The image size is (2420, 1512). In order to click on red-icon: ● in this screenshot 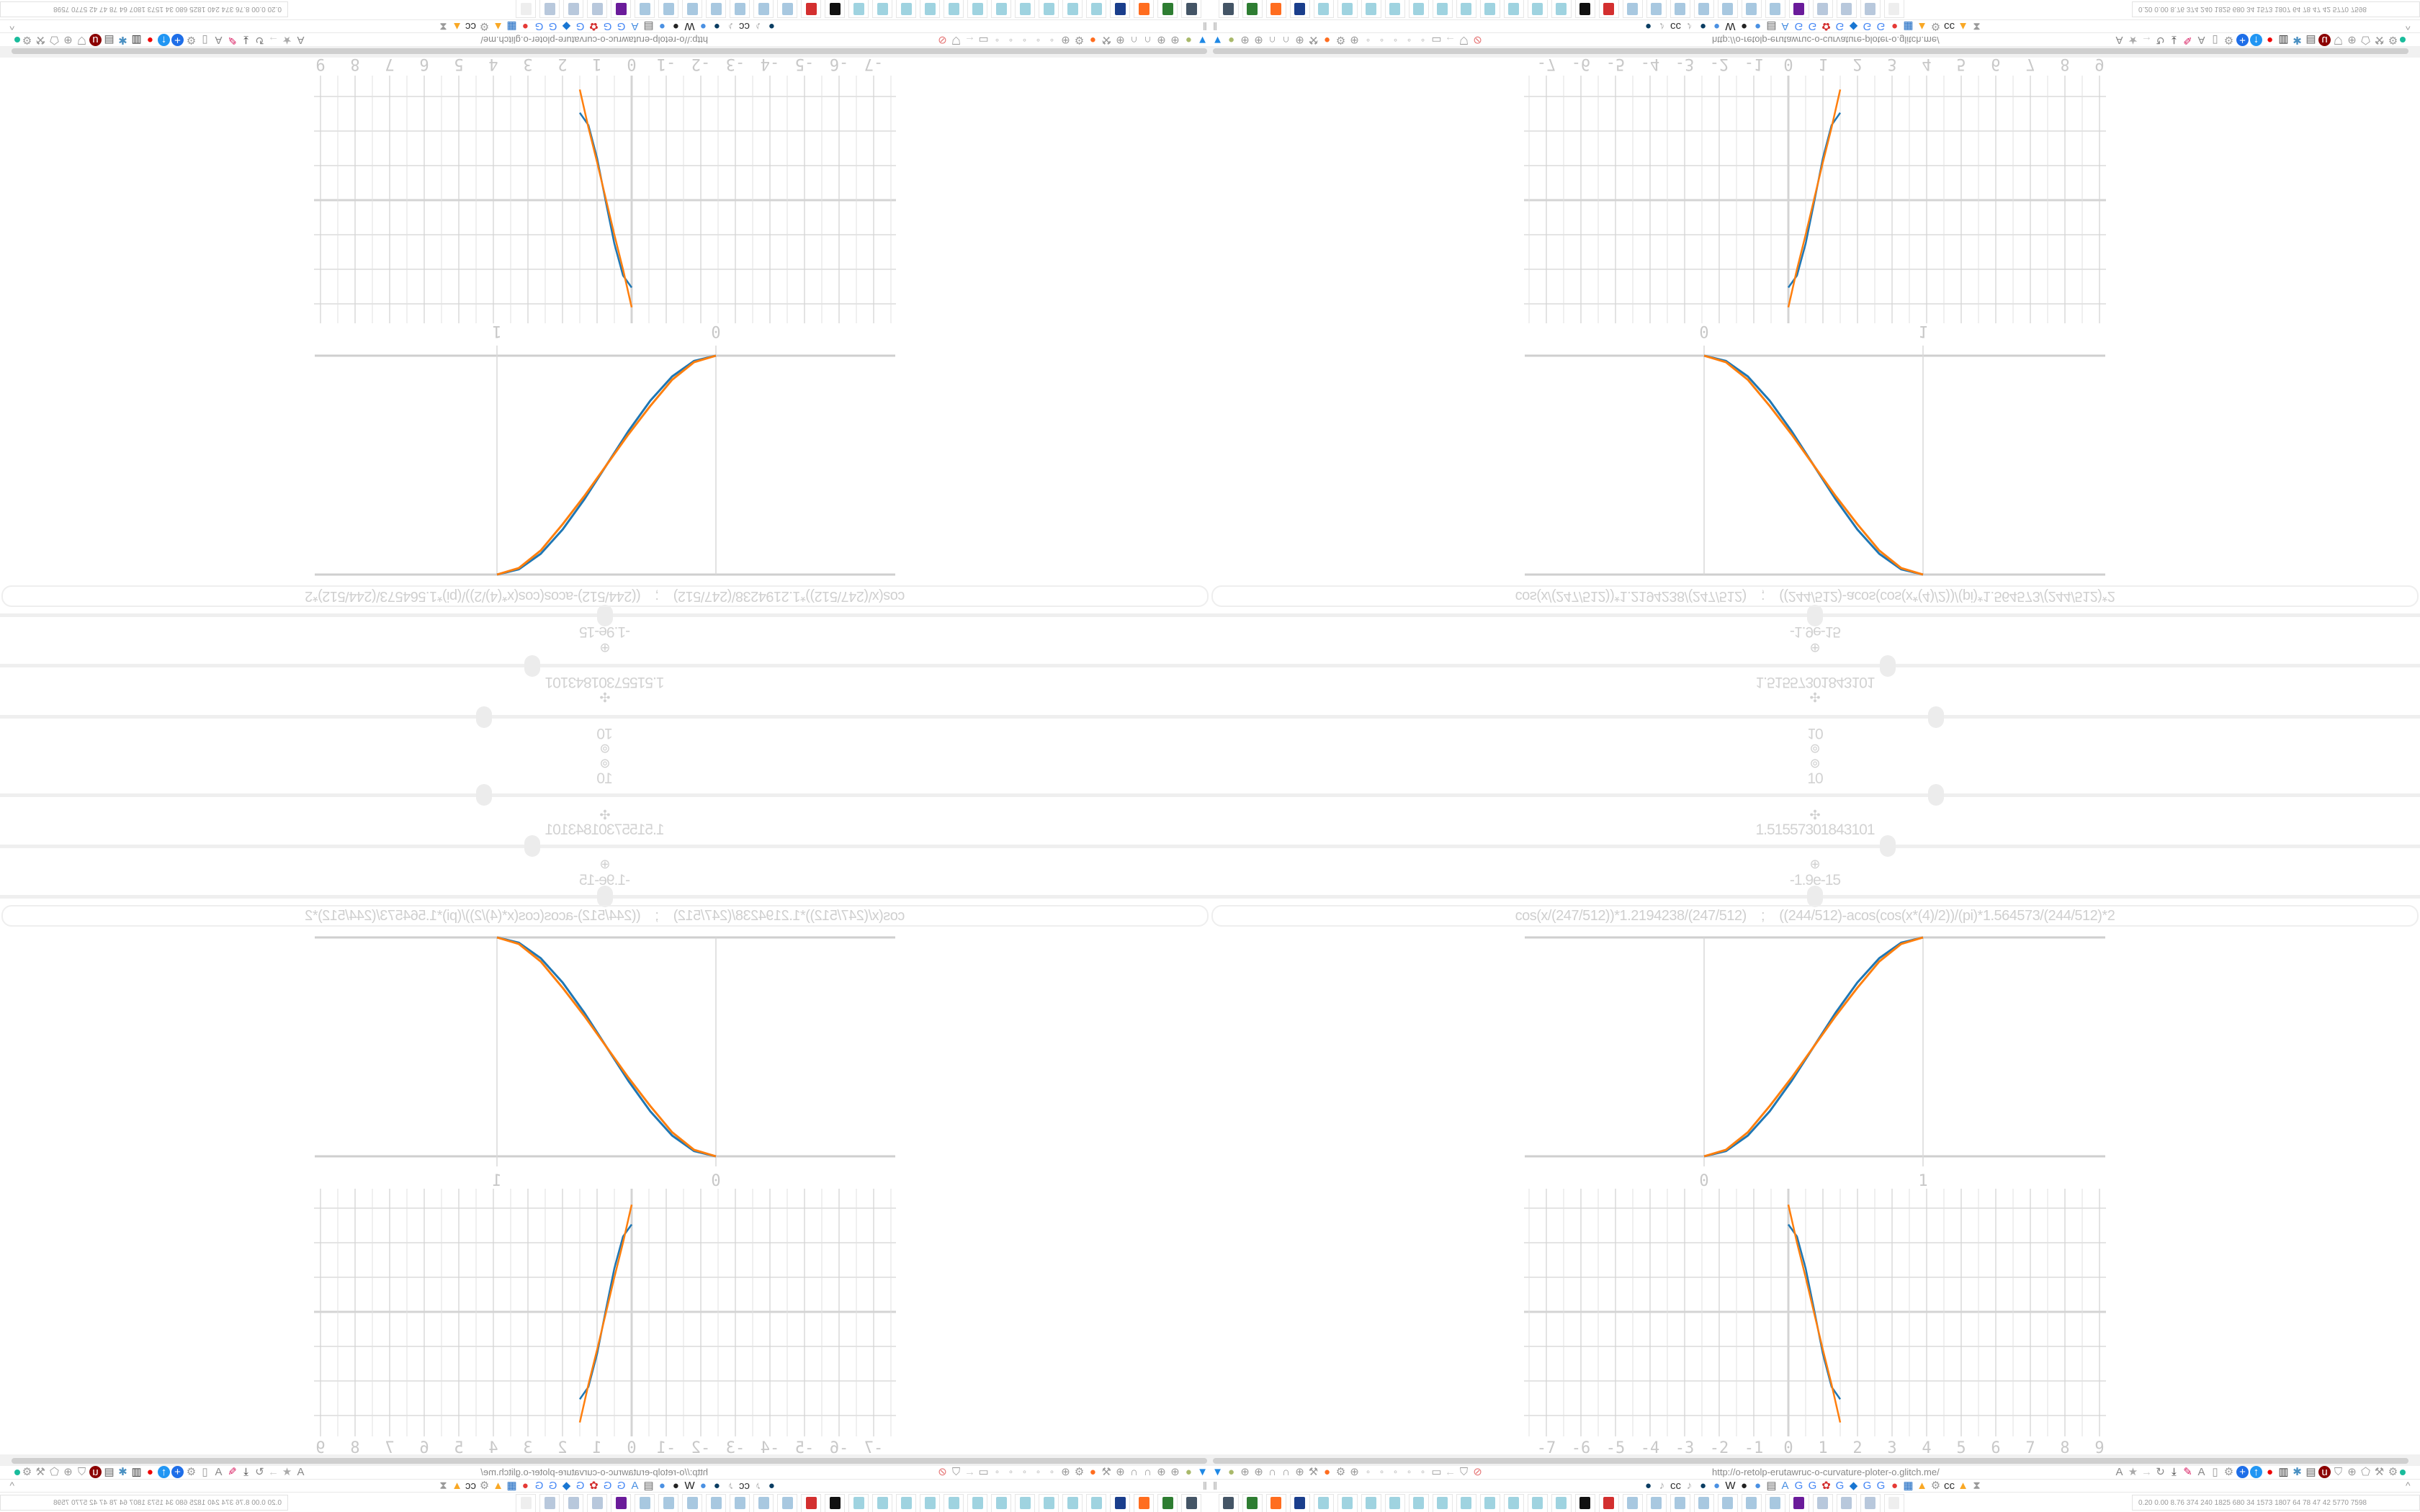, I will do `click(1895, 1486)`.